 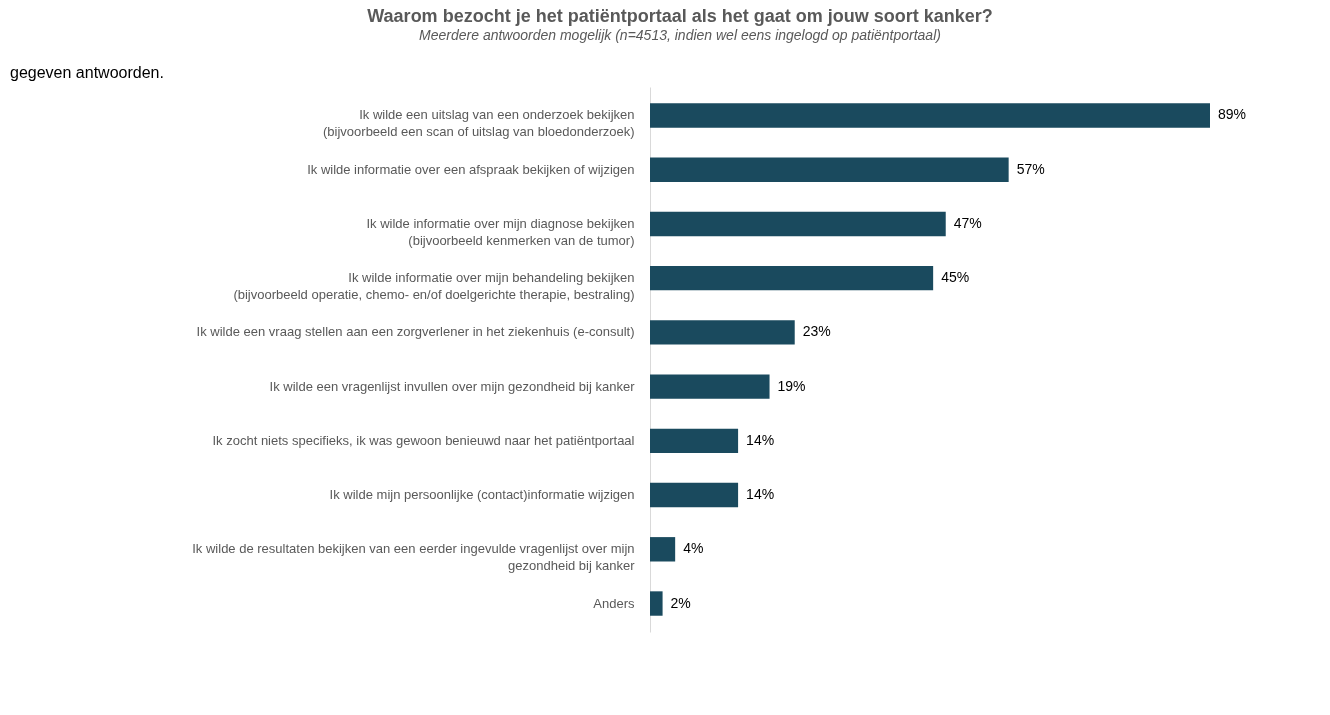 I want to click on data-label: 19%, so click(x=791, y=385).